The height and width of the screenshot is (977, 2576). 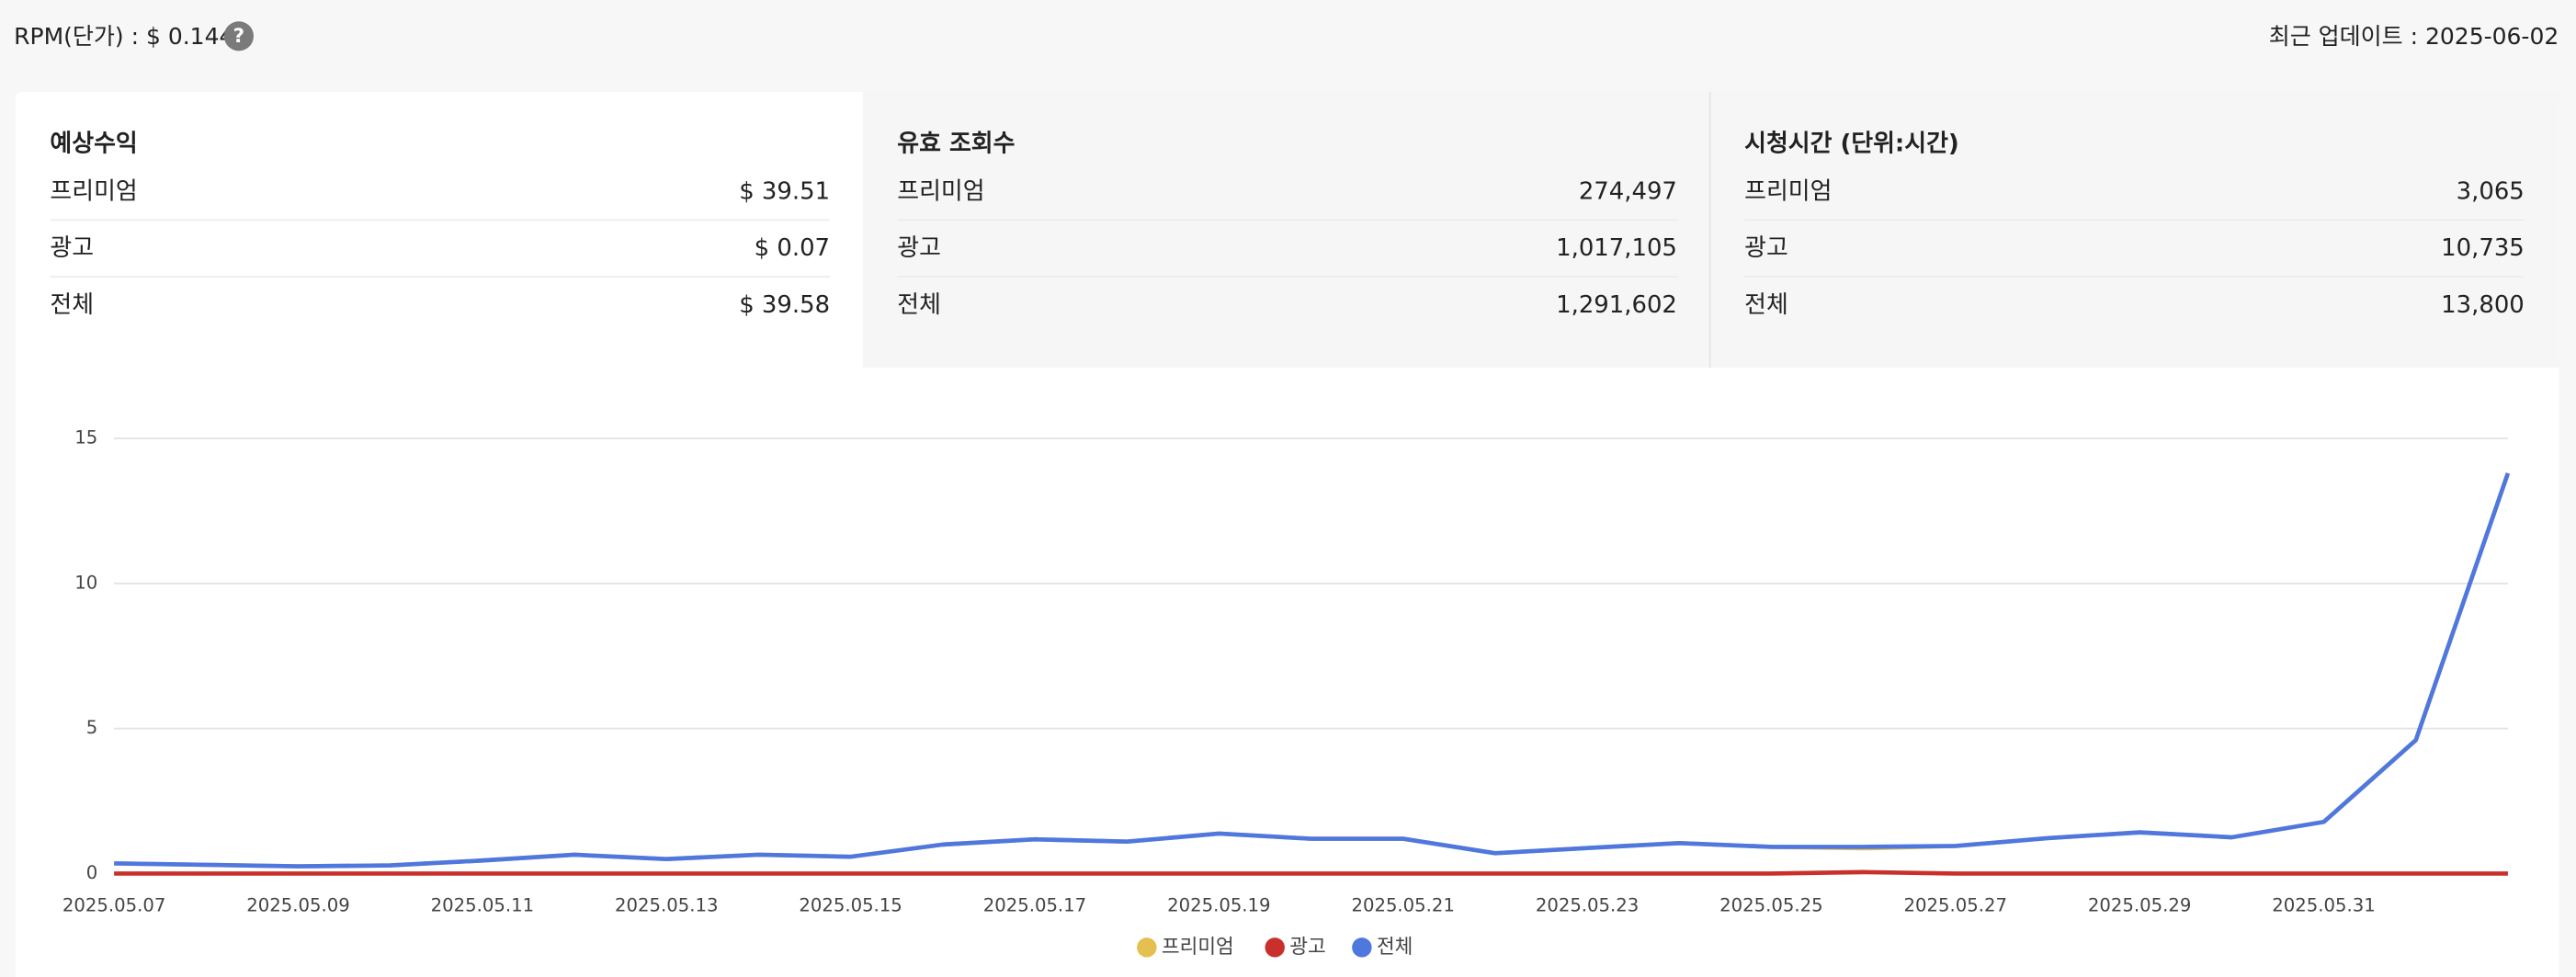 I want to click on row-value: $ 0.07, so click(x=792, y=248).